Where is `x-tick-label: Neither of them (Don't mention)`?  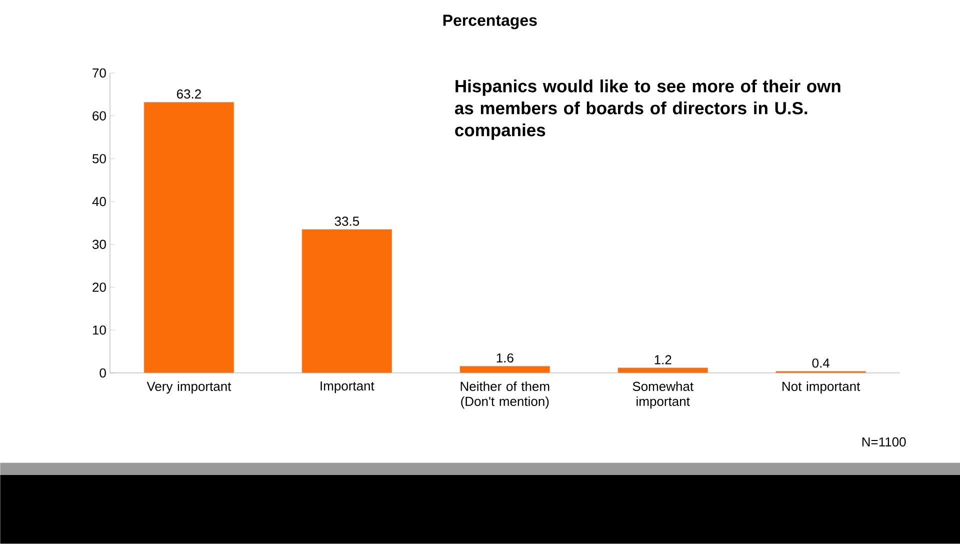
x-tick-label: Neither of them (Don't mention) is located at coordinates (505, 395).